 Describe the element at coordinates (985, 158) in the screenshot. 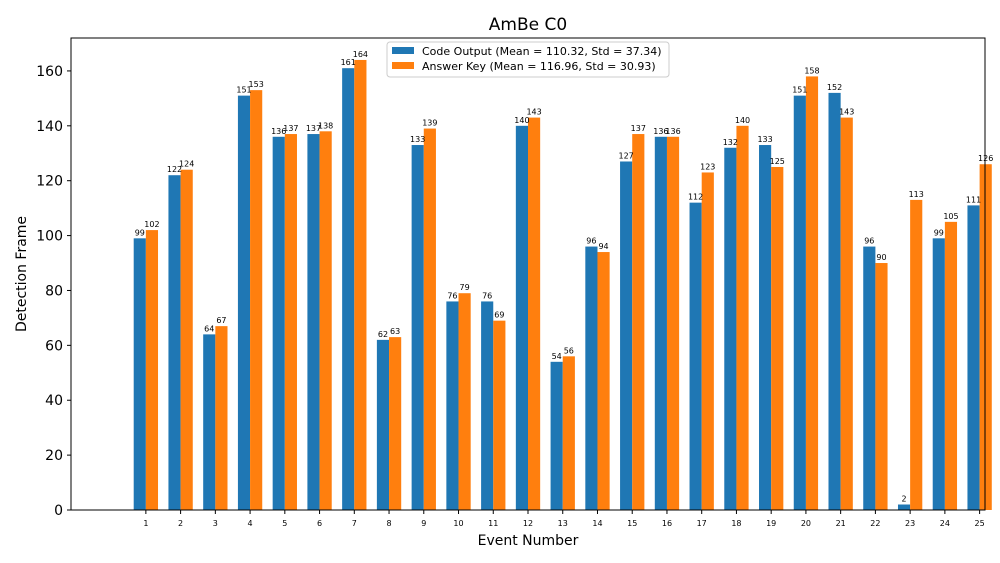

I see `value-label: 126` at that location.